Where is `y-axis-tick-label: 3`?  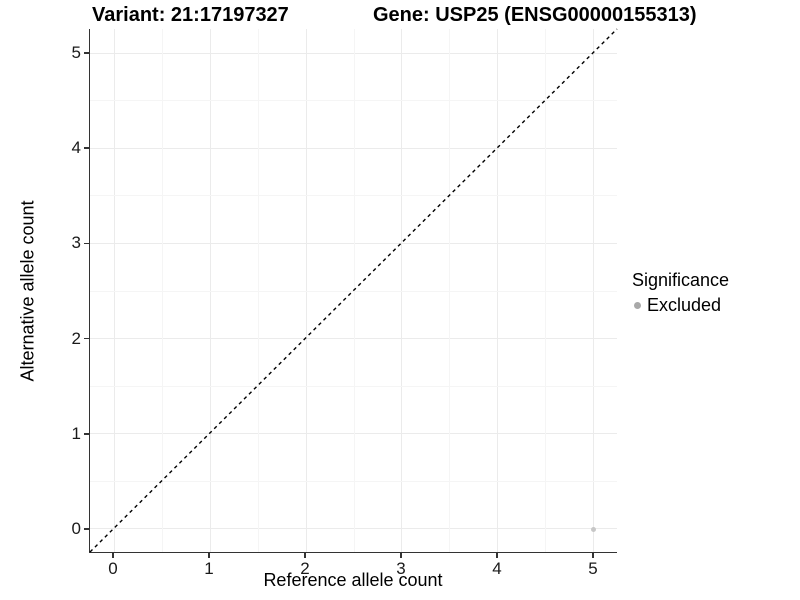
y-axis-tick-label: 3 is located at coordinates (76, 243).